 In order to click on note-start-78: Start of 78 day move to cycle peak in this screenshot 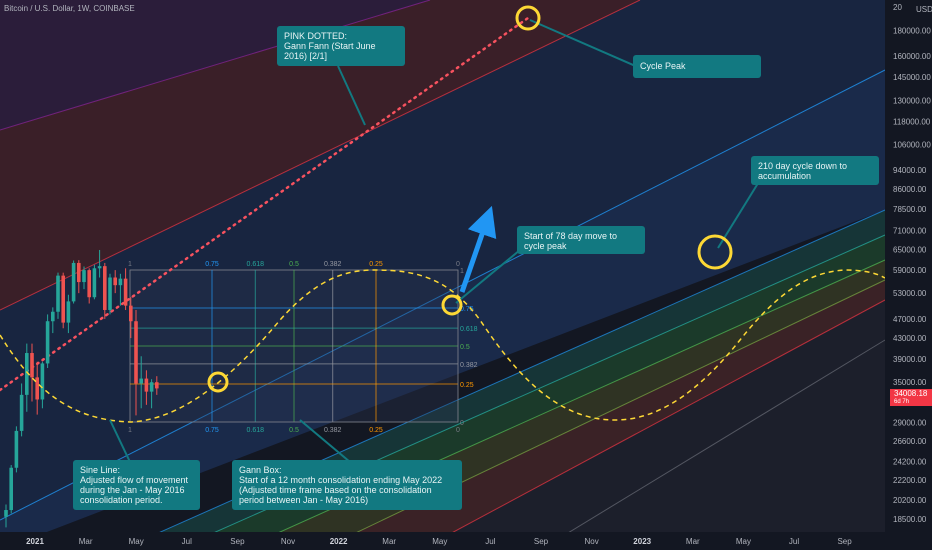, I will do `click(581, 240)`.